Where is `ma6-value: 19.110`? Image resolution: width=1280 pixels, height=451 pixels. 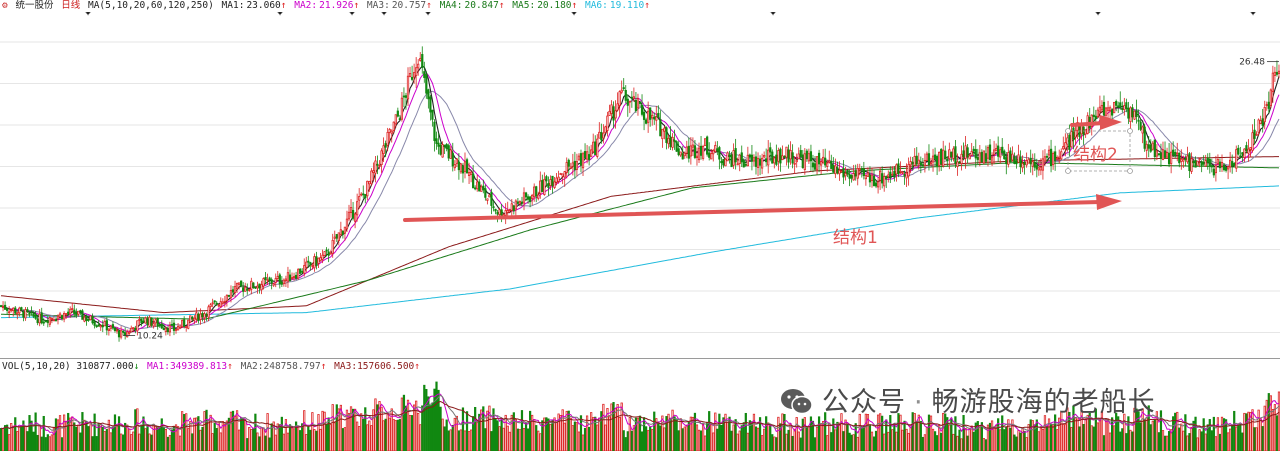
ma6-value: 19.110 is located at coordinates (627, 5).